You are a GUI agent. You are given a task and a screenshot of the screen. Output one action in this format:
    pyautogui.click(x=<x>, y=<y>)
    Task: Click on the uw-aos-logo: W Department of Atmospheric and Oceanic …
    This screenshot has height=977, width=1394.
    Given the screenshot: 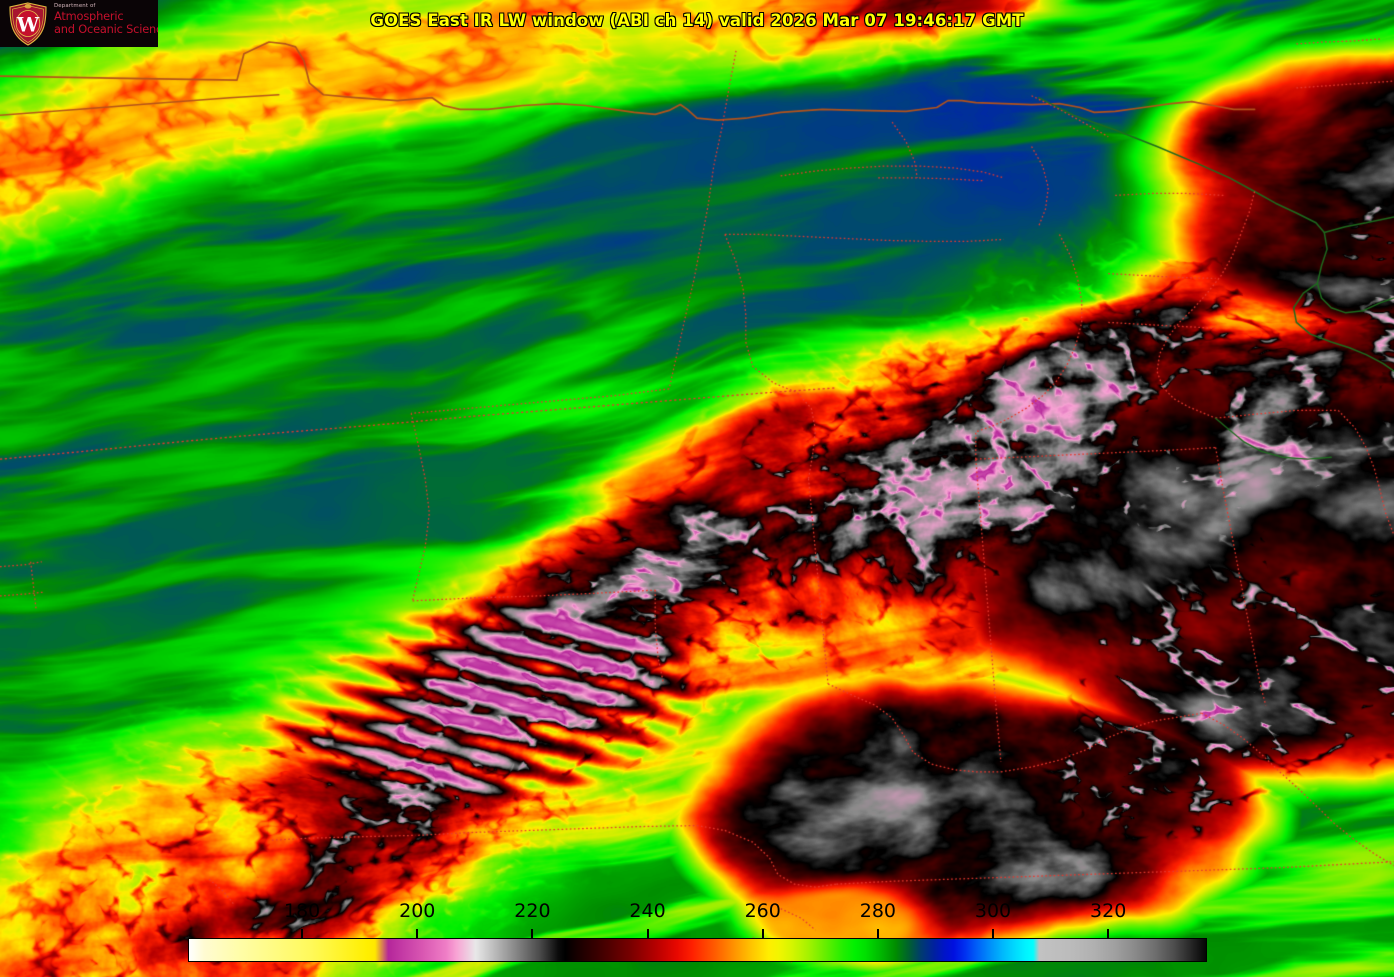 What is the action you would take?
    pyautogui.click(x=79, y=23)
    